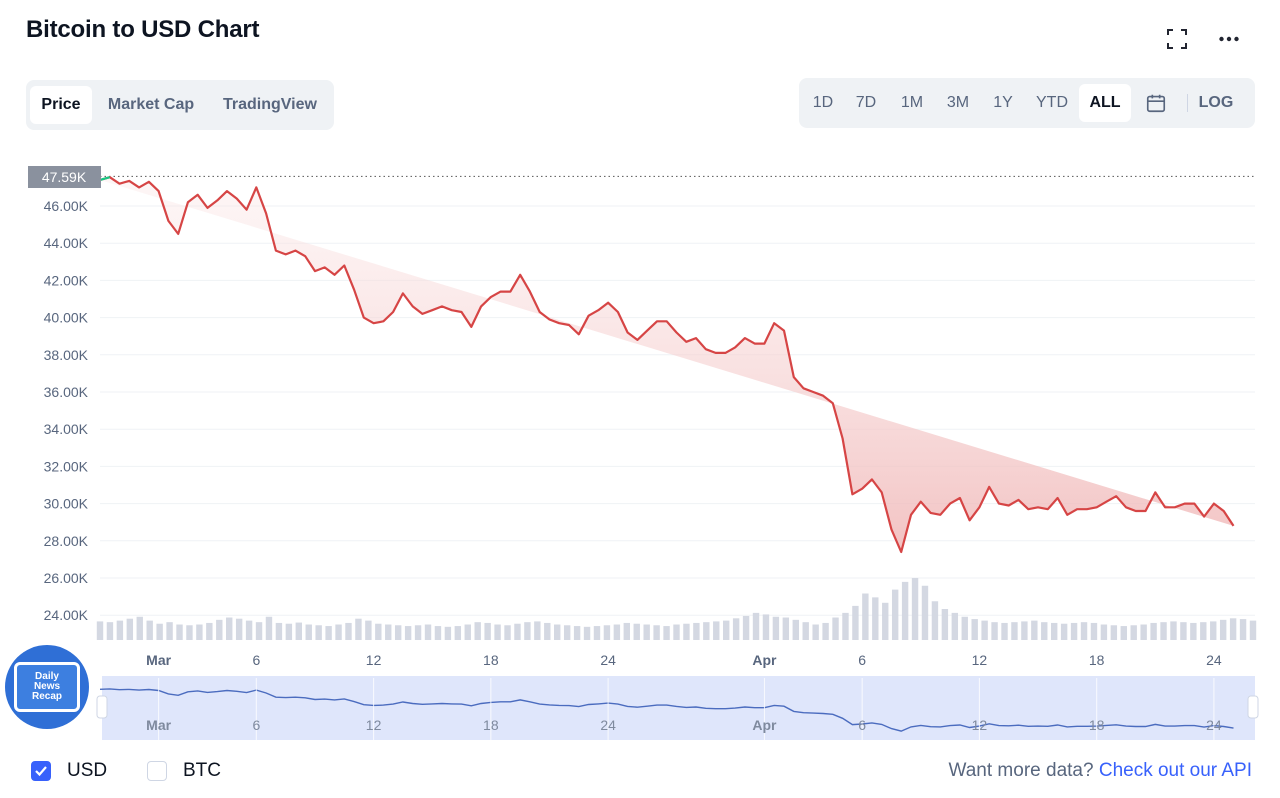  What do you see at coordinates (866, 102) in the screenshot?
I see `range-7d: 7D` at bounding box center [866, 102].